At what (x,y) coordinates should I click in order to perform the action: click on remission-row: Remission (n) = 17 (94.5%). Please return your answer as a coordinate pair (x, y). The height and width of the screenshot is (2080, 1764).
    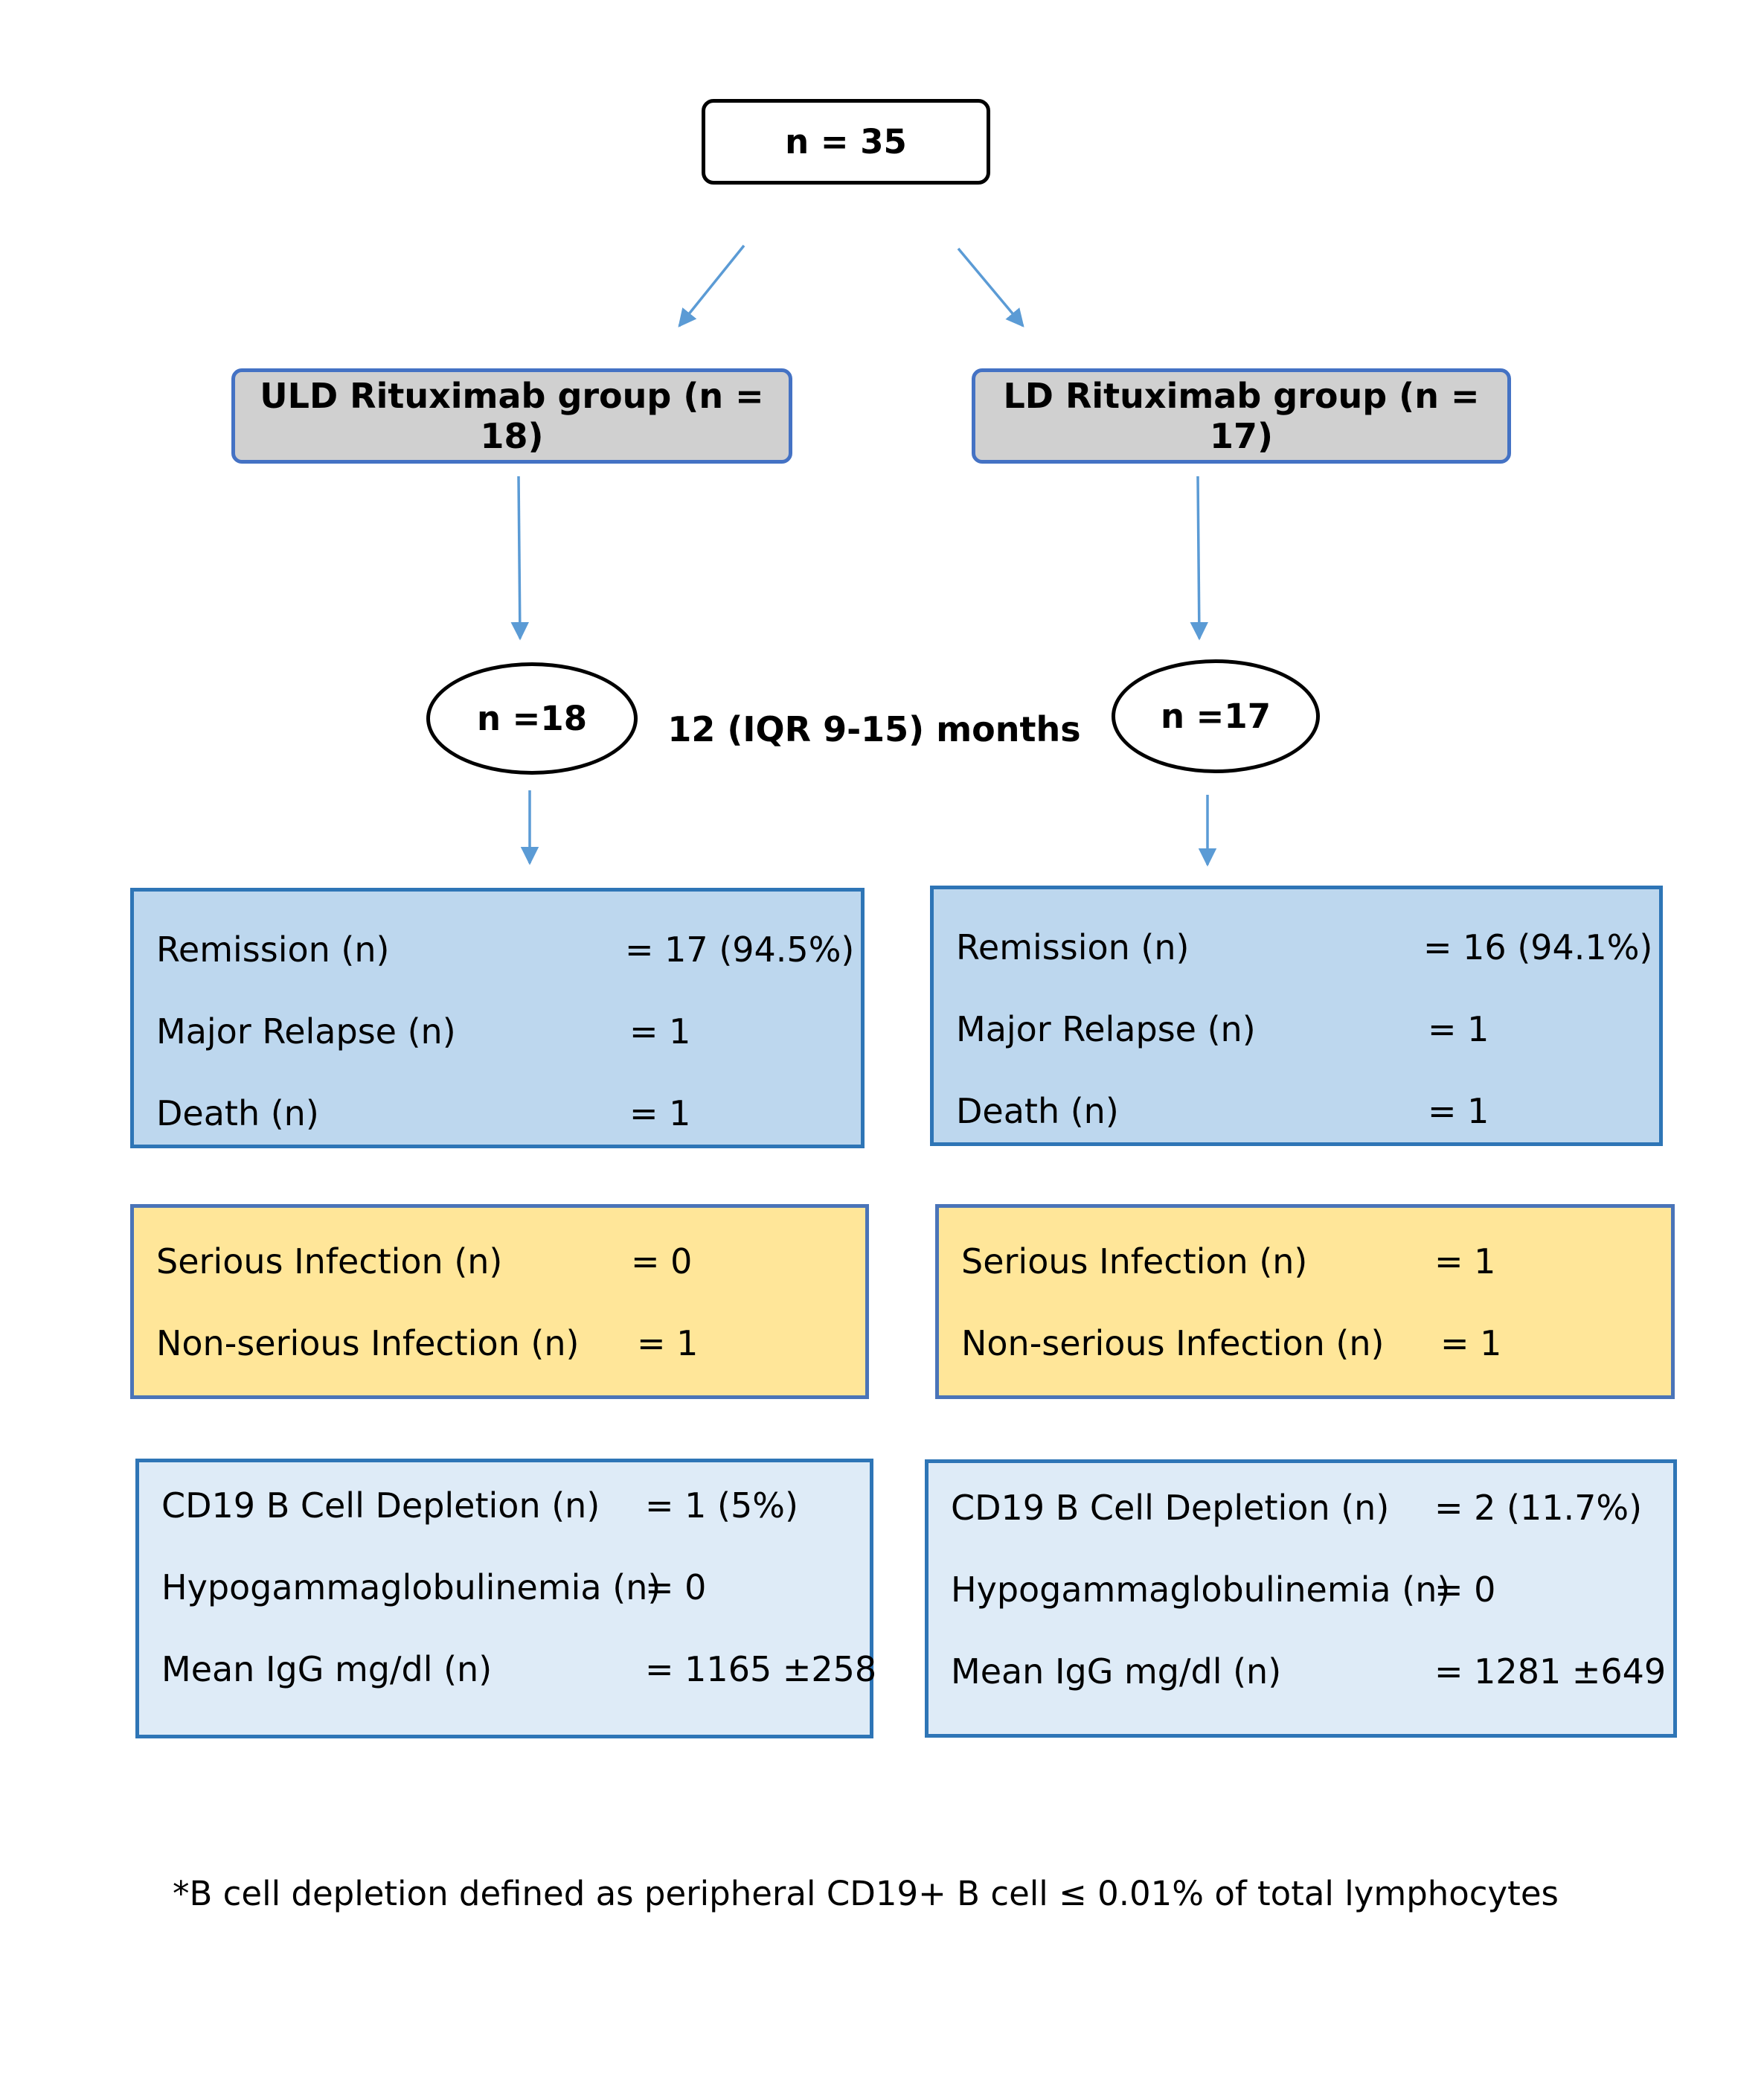
    Looking at the image, I should click on (497, 949).